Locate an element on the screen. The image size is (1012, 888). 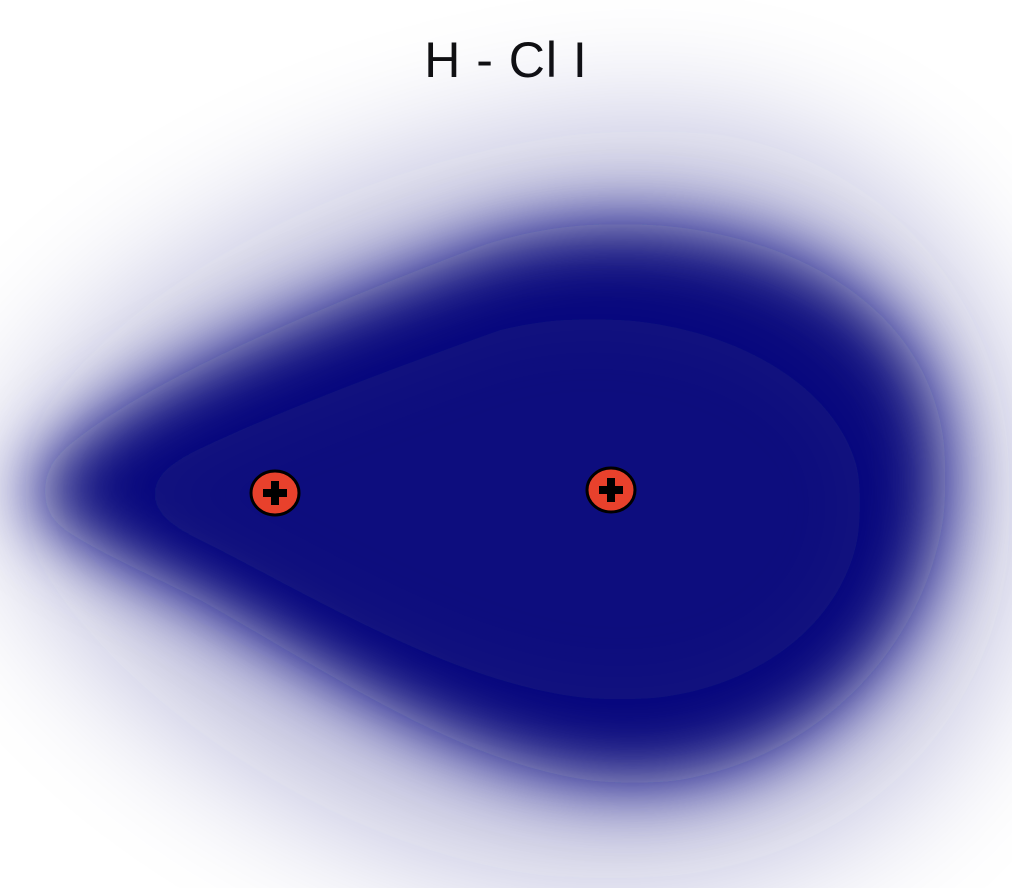
chlorine-nucleus is located at coordinates (611, 490).